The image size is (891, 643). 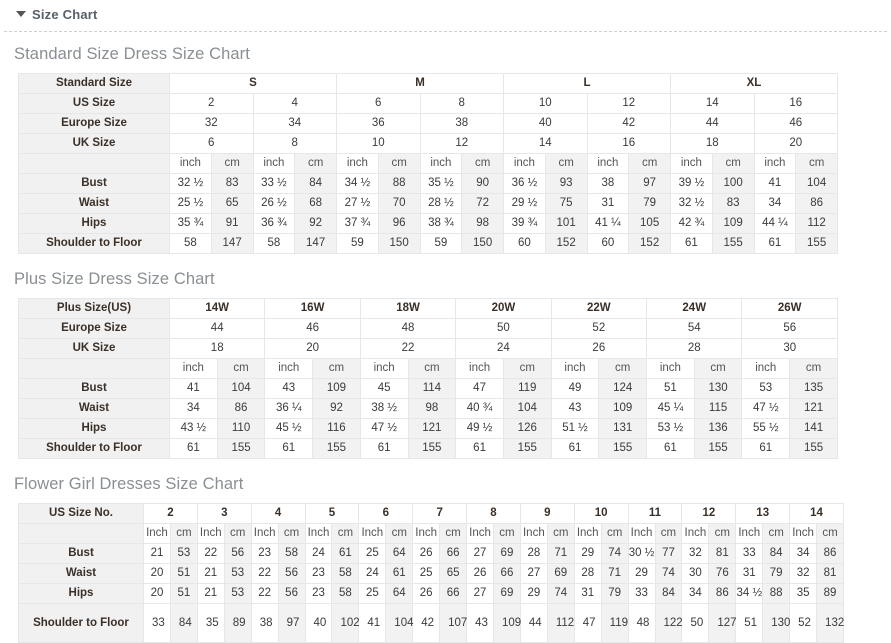 What do you see at coordinates (830, 553) in the screenshot?
I see `cell-bust-cm: 86` at bounding box center [830, 553].